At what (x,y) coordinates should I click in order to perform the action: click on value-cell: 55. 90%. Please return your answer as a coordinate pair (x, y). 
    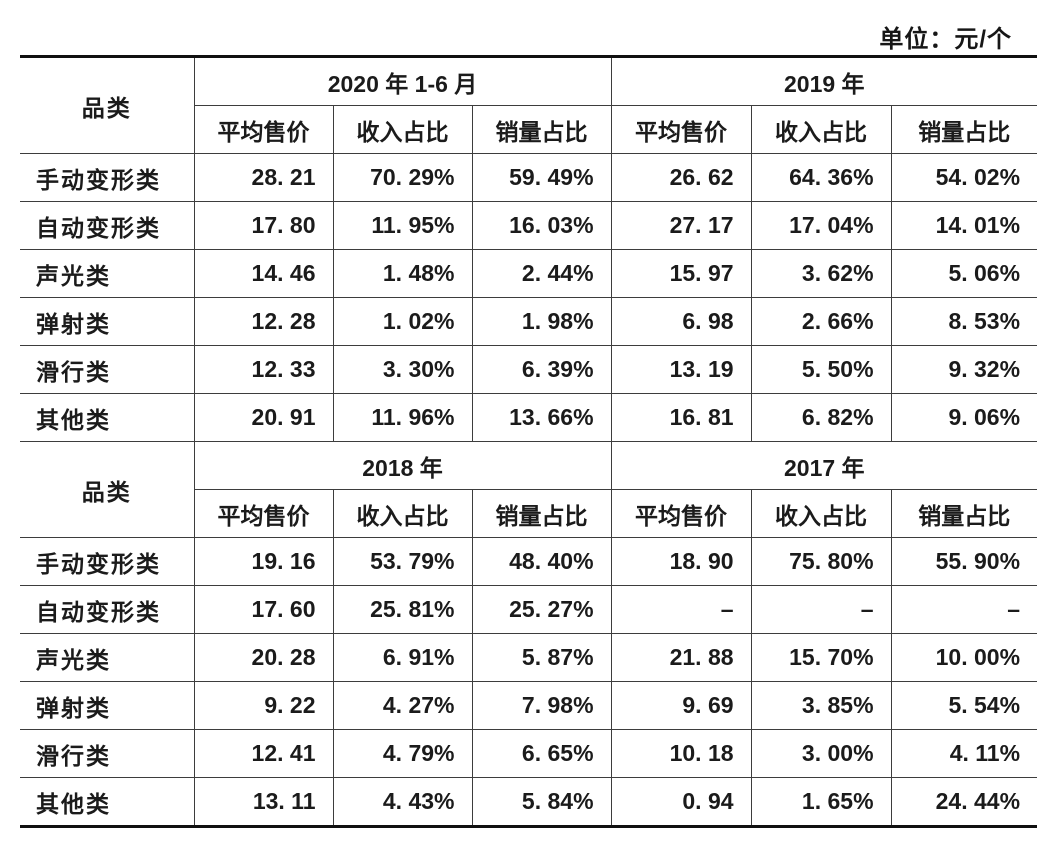
    Looking at the image, I should click on (964, 561).